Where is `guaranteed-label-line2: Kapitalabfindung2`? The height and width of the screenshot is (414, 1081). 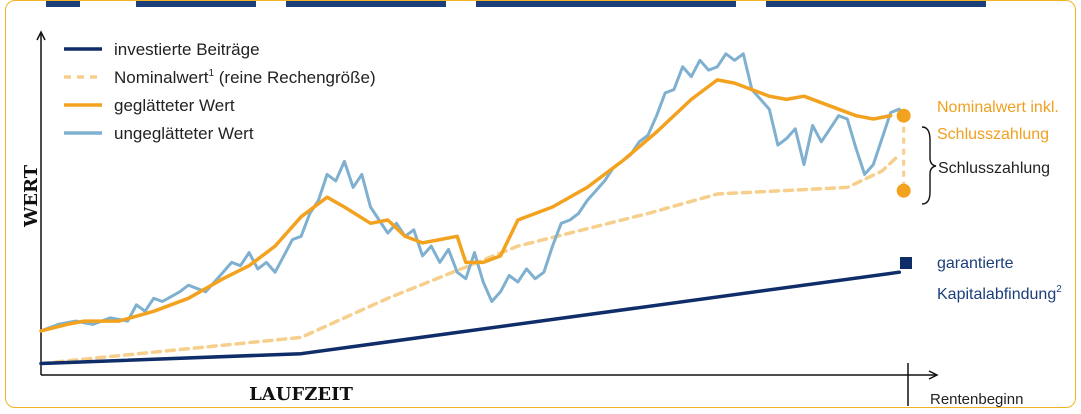
guaranteed-label-line2: Kapitalabfindung2 is located at coordinates (999, 293).